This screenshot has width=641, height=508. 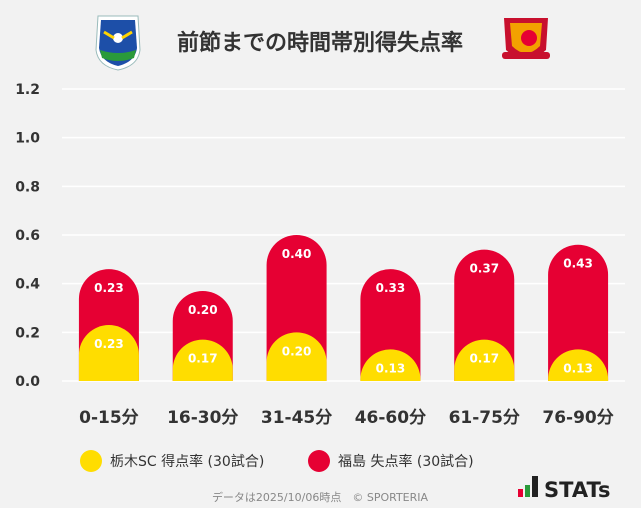 What do you see at coordinates (202, 418) in the screenshot?
I see `x-tick-label: 16-30分` at bounding box center [202, 418].